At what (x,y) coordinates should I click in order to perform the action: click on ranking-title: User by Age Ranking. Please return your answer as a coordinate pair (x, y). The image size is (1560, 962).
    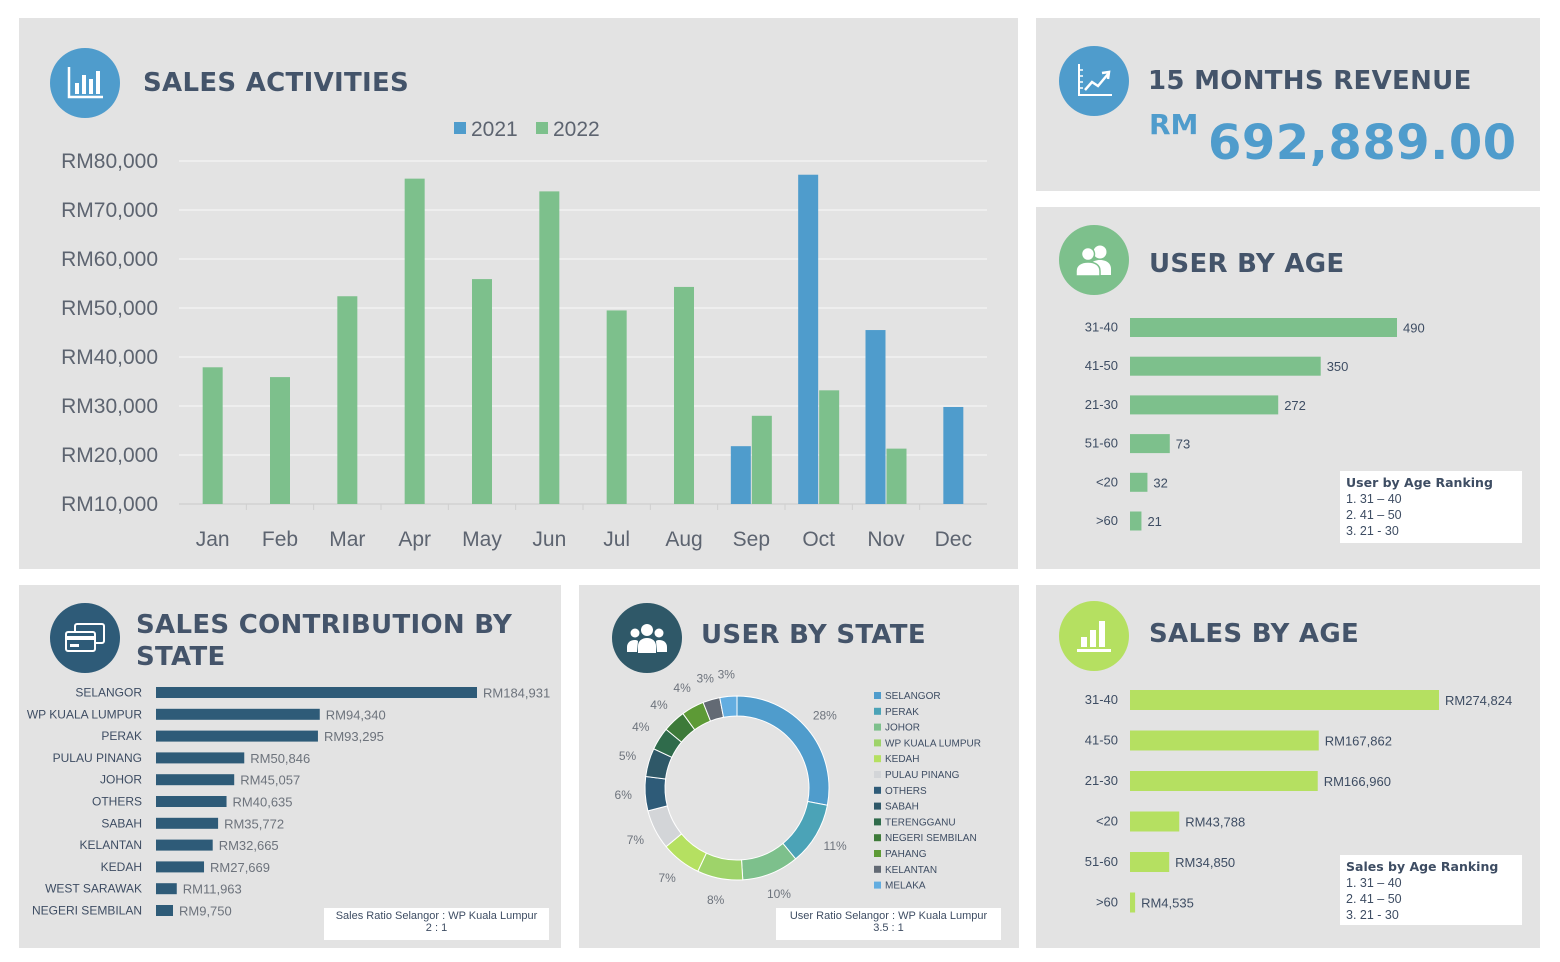
    Looking at the image, I should click on (1419, 482).